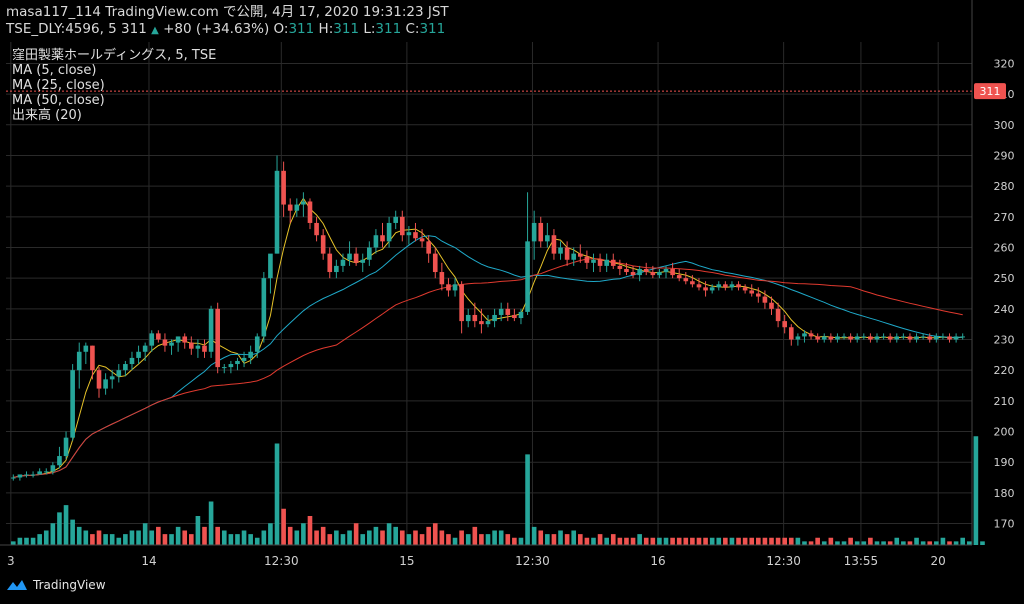 This screenshot has width=1024, height=604. What do you see at coordinates (56, 585) in the screenshot?
I see `tradingview-brand: TradingView` at bounding box center [56, 585].